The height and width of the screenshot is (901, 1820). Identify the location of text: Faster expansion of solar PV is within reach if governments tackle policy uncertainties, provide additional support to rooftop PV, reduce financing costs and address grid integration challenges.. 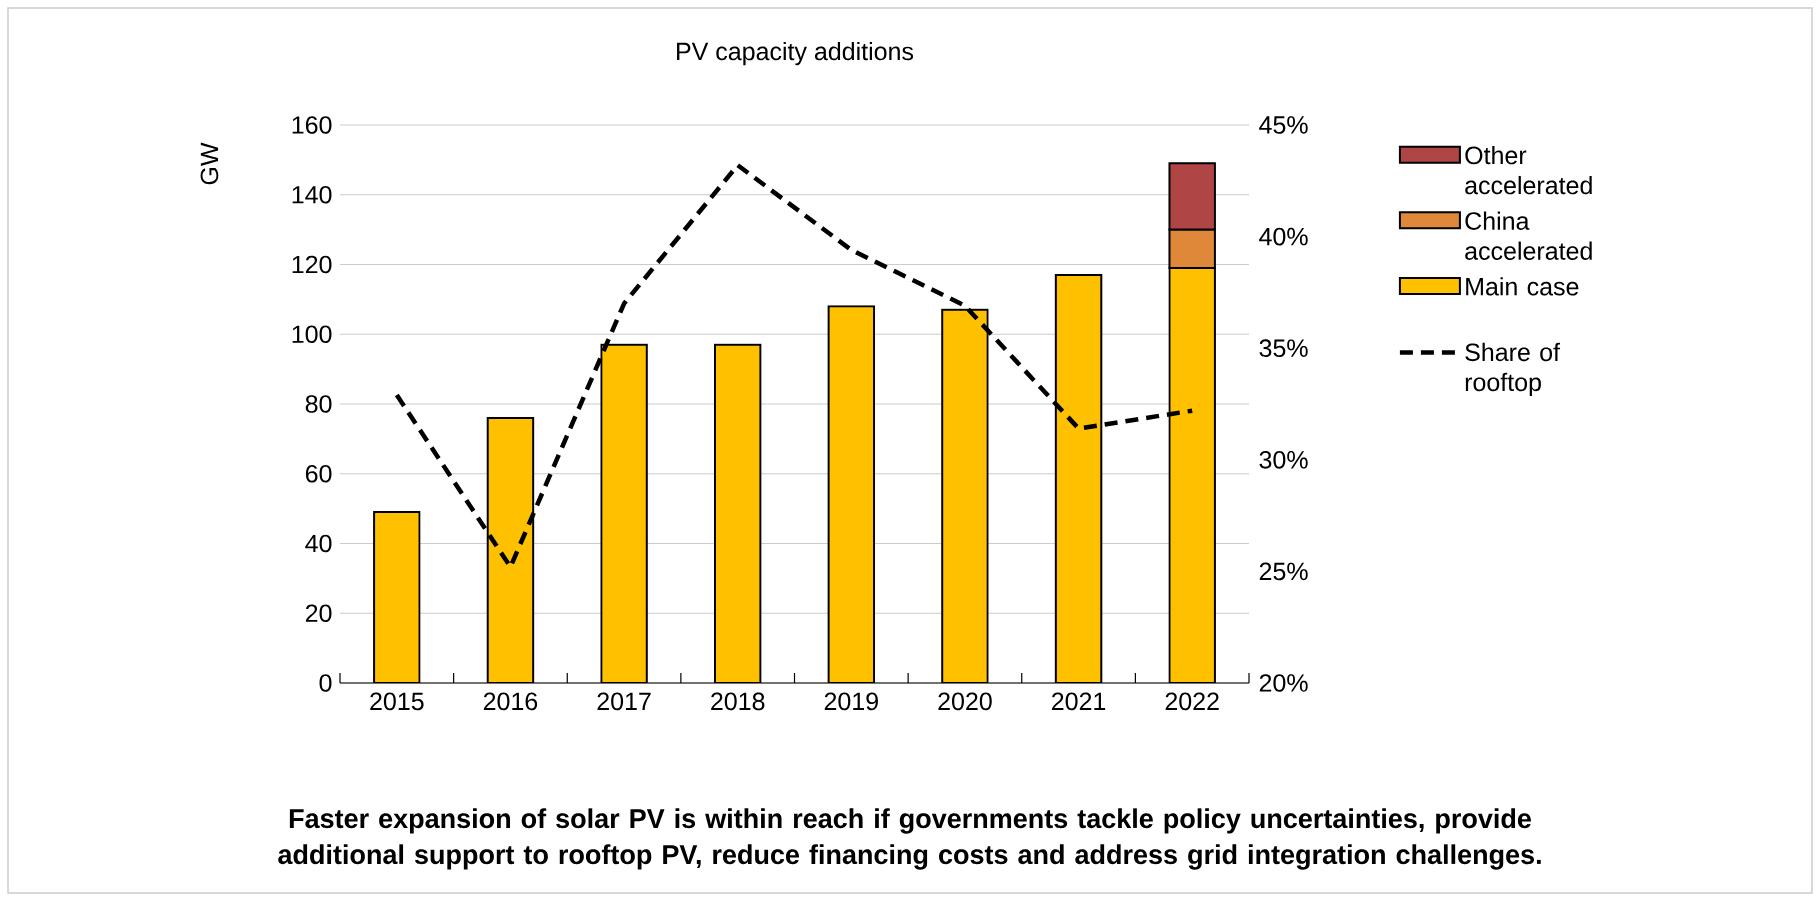
(909, 839).